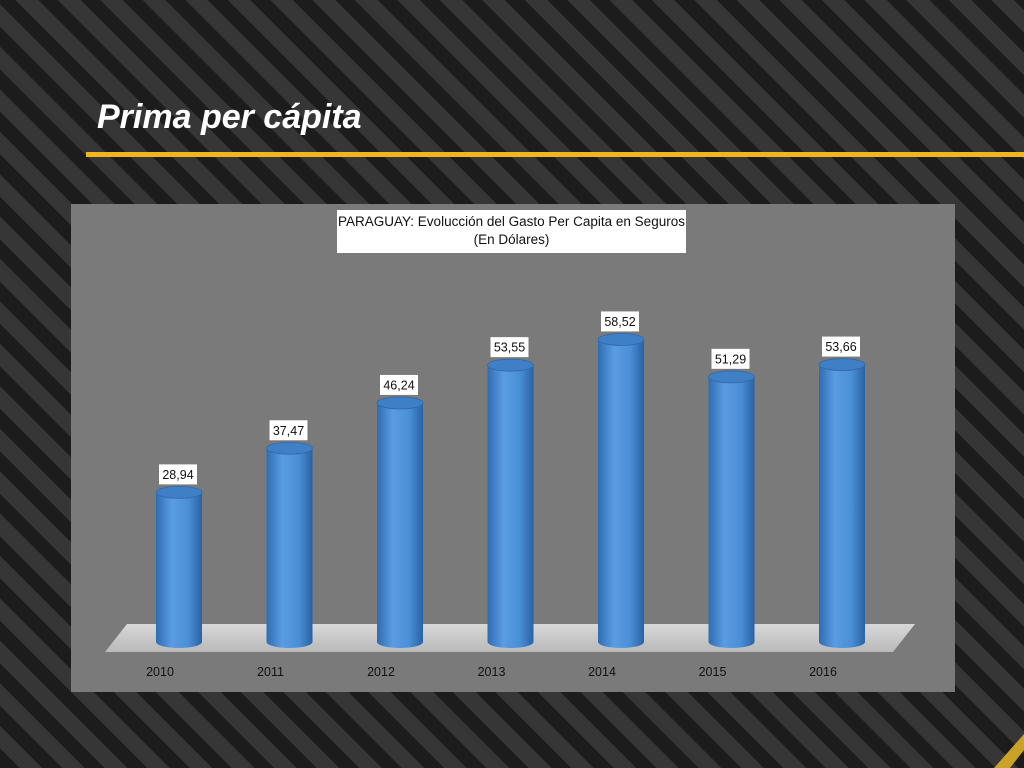  I want to click on data-label-text: 53,66, so click(840, 347).